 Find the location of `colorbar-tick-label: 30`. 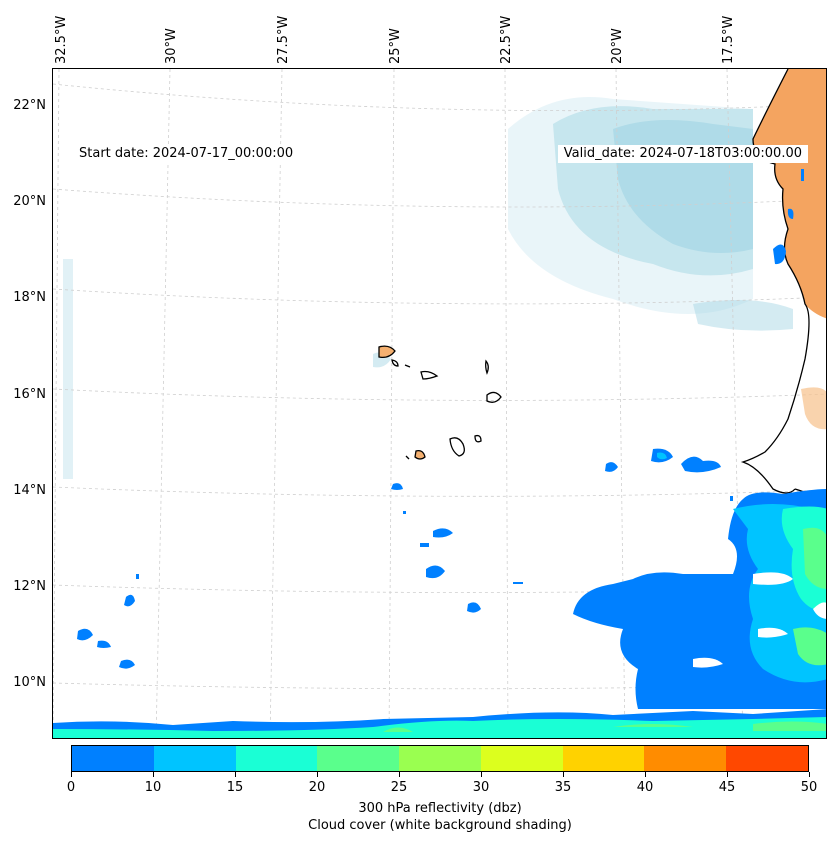

colorbar-tick-label: 30 is located at coordinates (481, 787).